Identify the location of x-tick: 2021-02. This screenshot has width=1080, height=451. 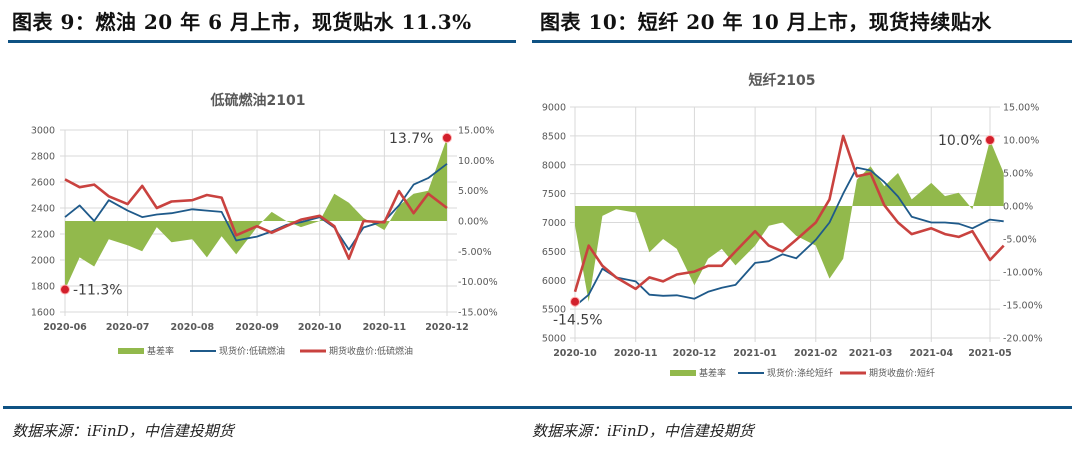
(816, 353).